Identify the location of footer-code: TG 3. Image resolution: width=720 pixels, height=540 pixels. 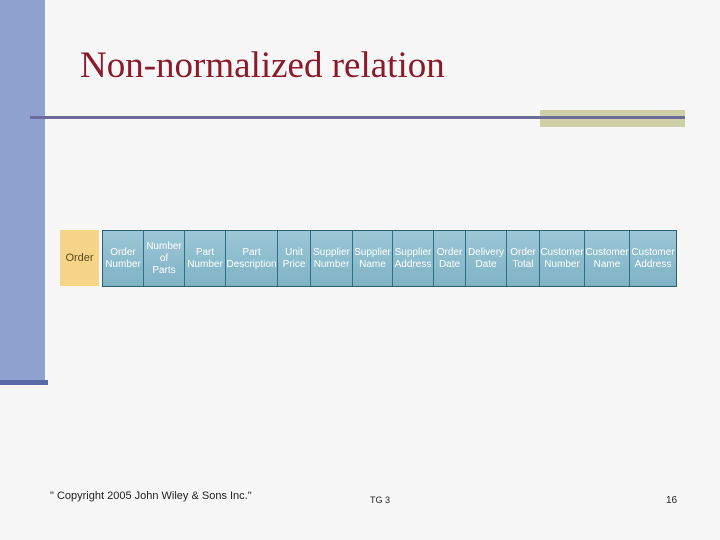
(380, 500).